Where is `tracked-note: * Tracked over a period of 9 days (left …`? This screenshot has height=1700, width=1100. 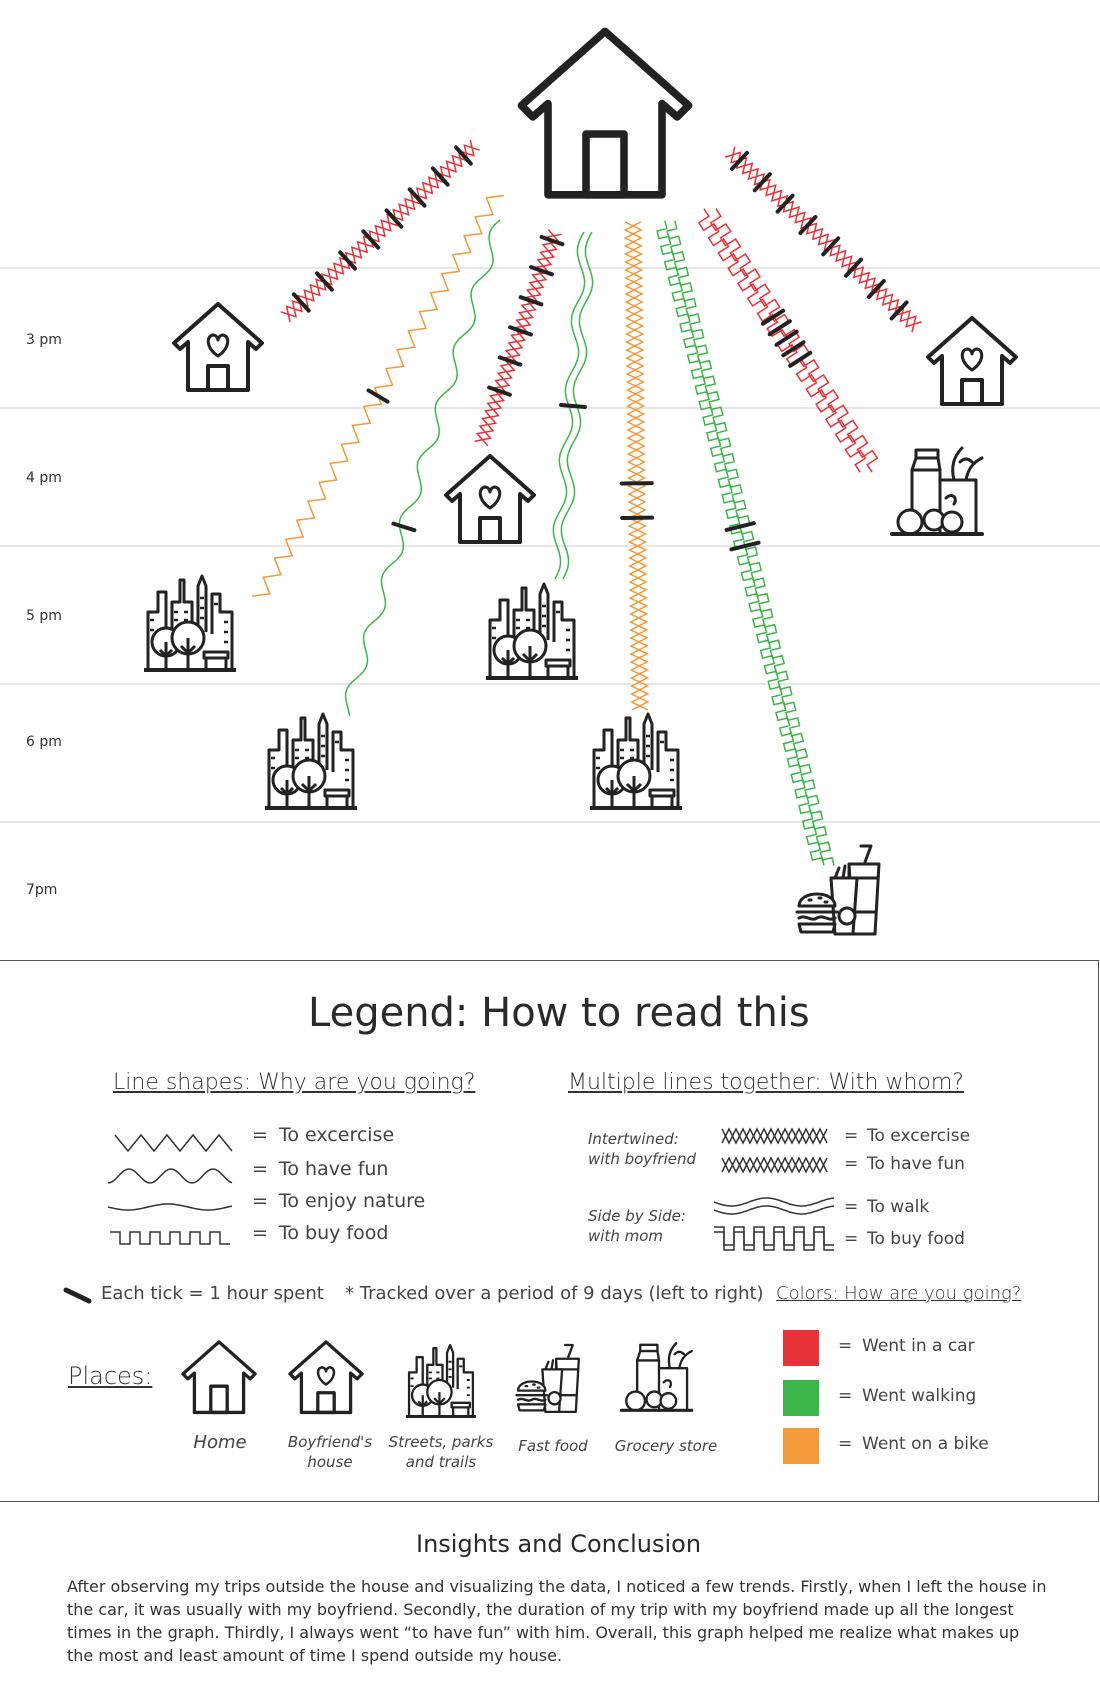 tracked-note: * Tracked over a period of 9 days (left … is located at coordinates (554, 1293).